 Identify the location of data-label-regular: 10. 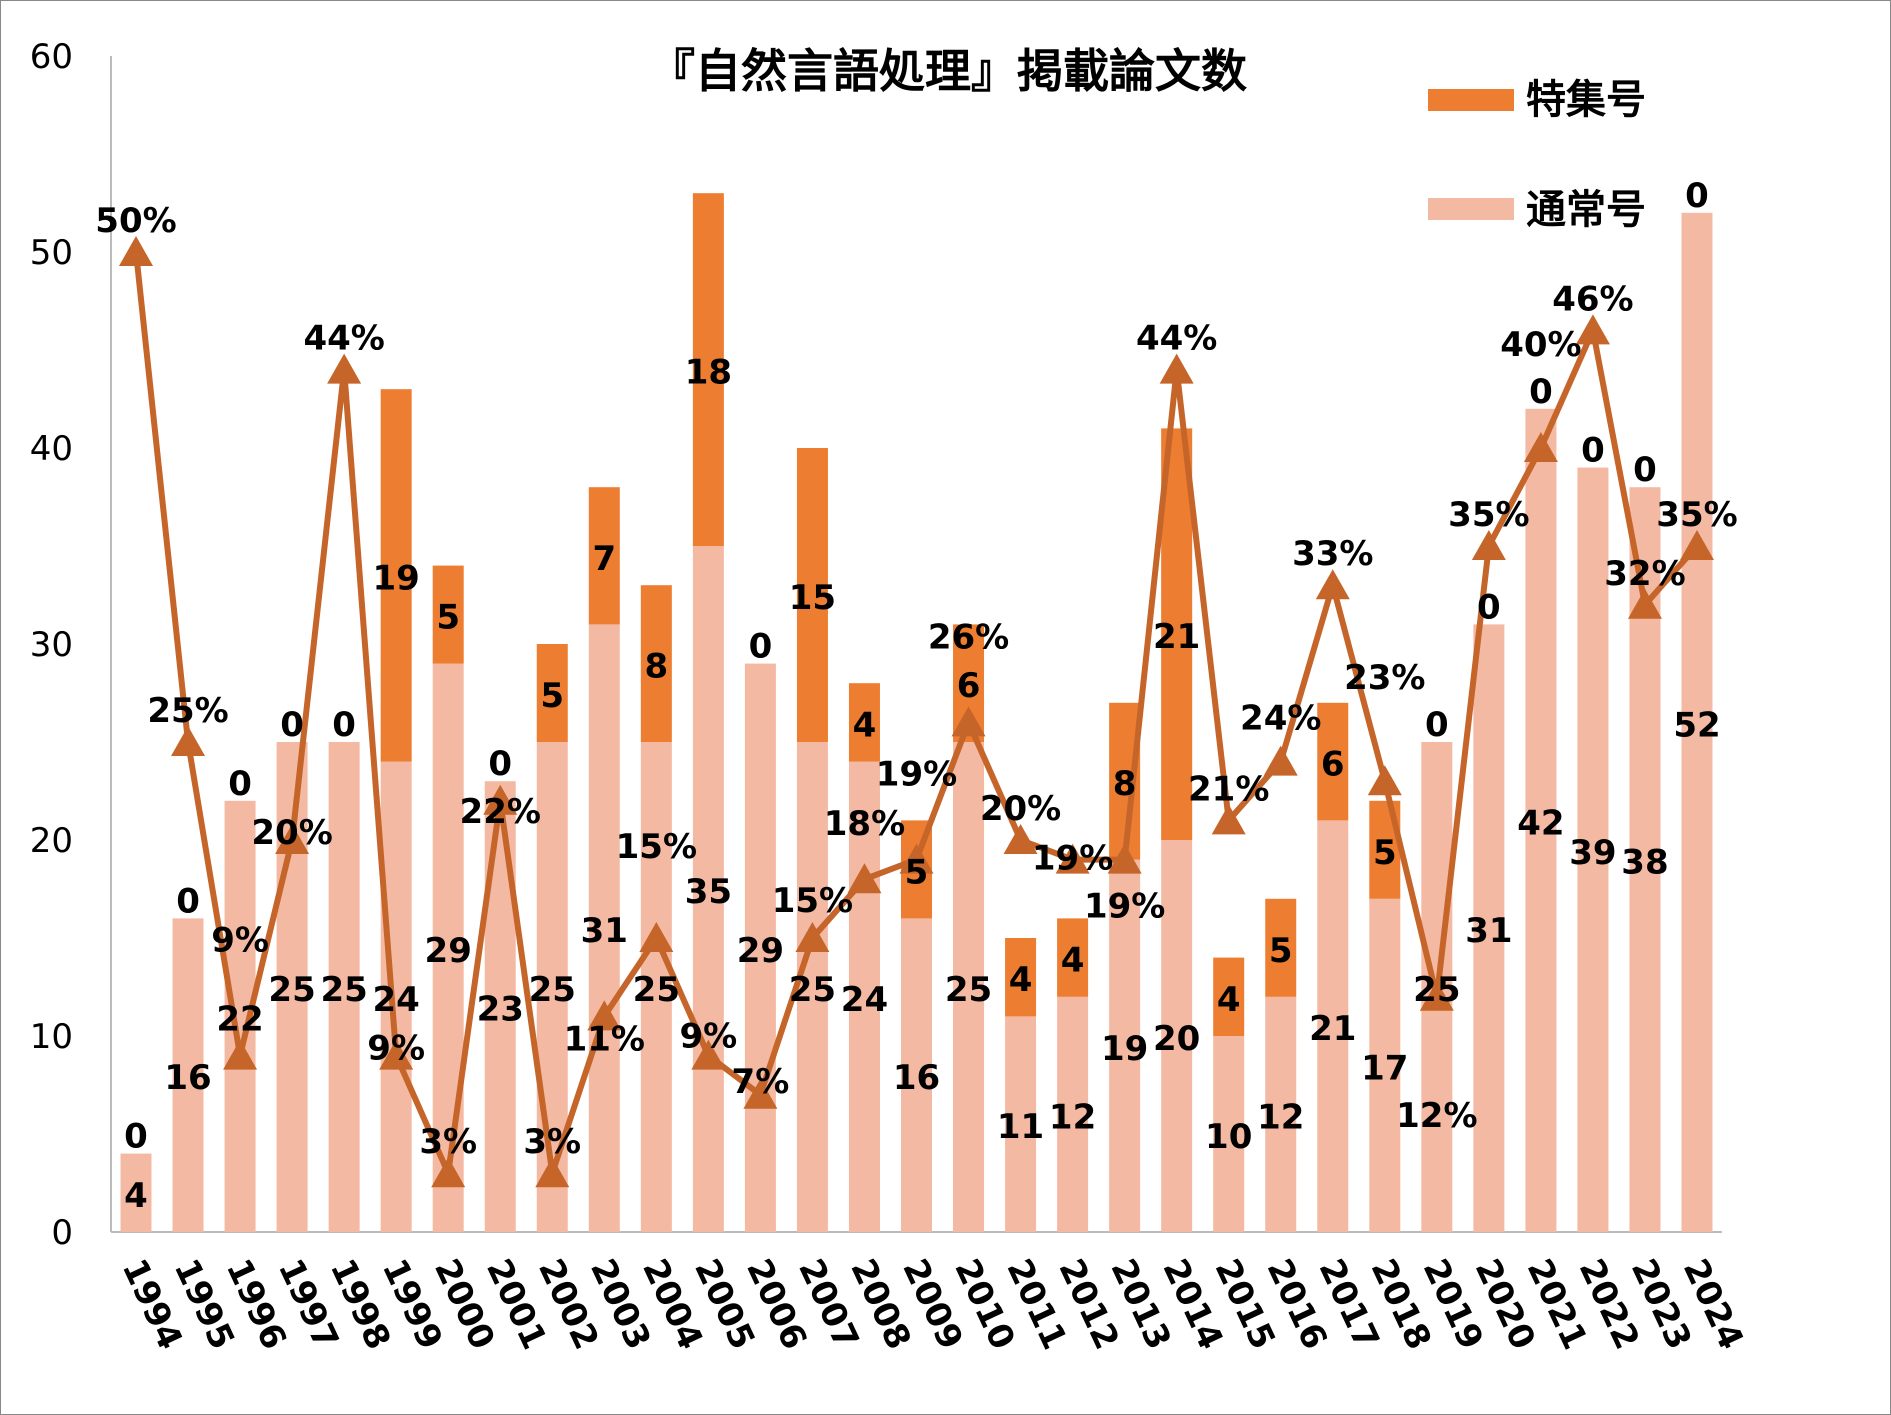
(1228, 1137).